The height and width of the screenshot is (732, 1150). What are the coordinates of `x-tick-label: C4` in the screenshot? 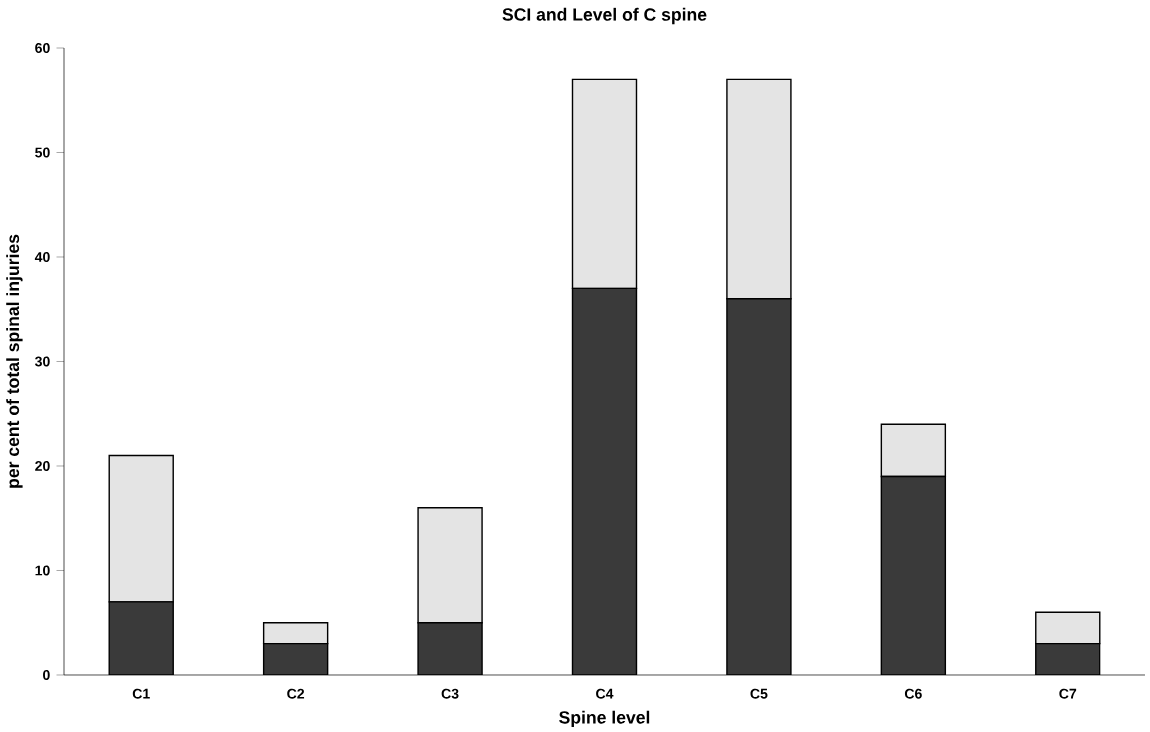 It's located at (605, 693).